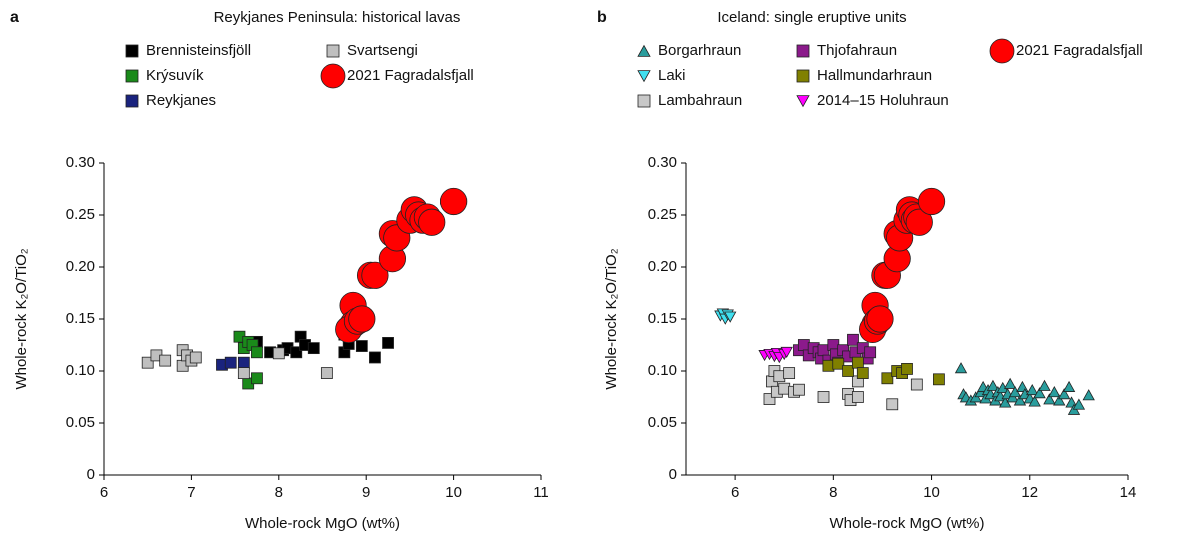 Image resolution: width=1180 pixels, height=535 pixels. I want to click on legend-label: Laki, so click(672, 75).